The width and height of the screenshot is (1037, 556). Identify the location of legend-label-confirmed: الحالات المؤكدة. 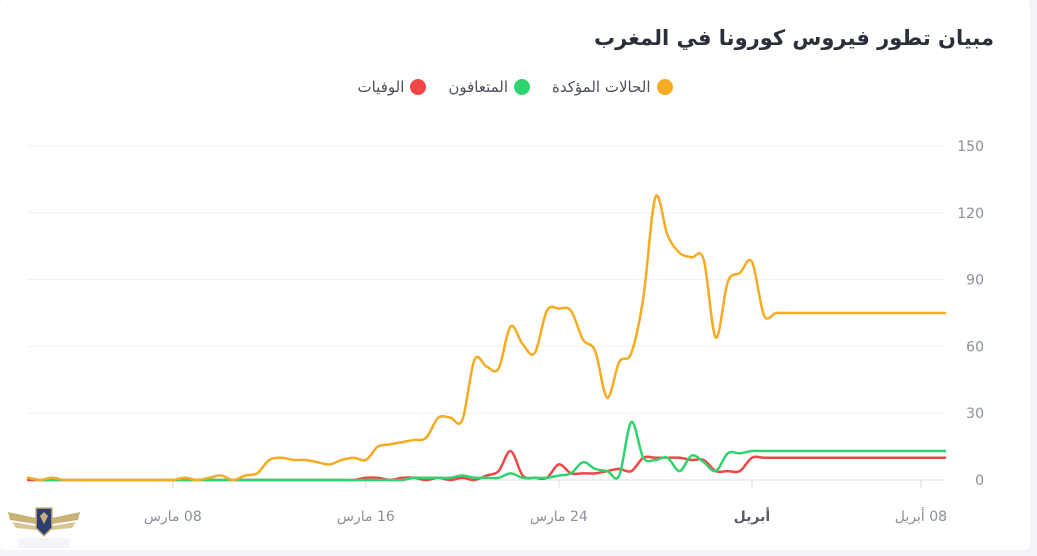
(601, 87).